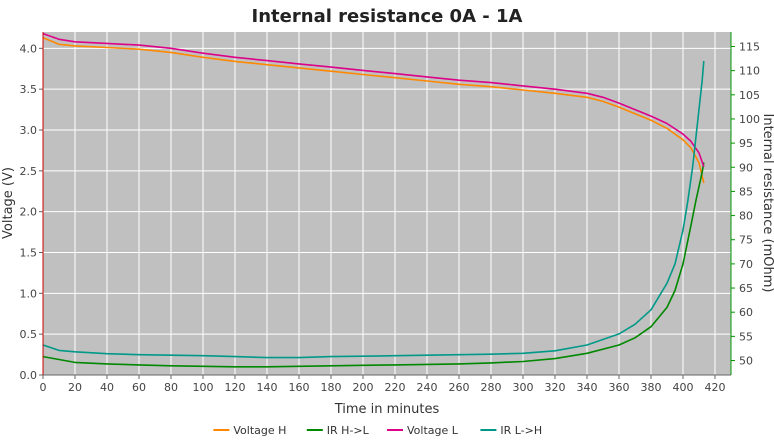 This screenshot has height=444, width=774. Describe the element at coordinates (715, 387) in the screenshot. I see `x-tick-label: 420` at that location.